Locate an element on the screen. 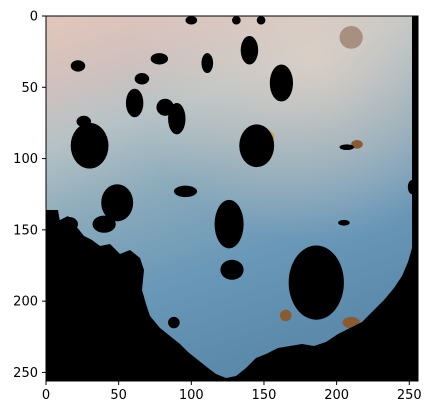  masked-right-column is located at coordinates (415, 198).